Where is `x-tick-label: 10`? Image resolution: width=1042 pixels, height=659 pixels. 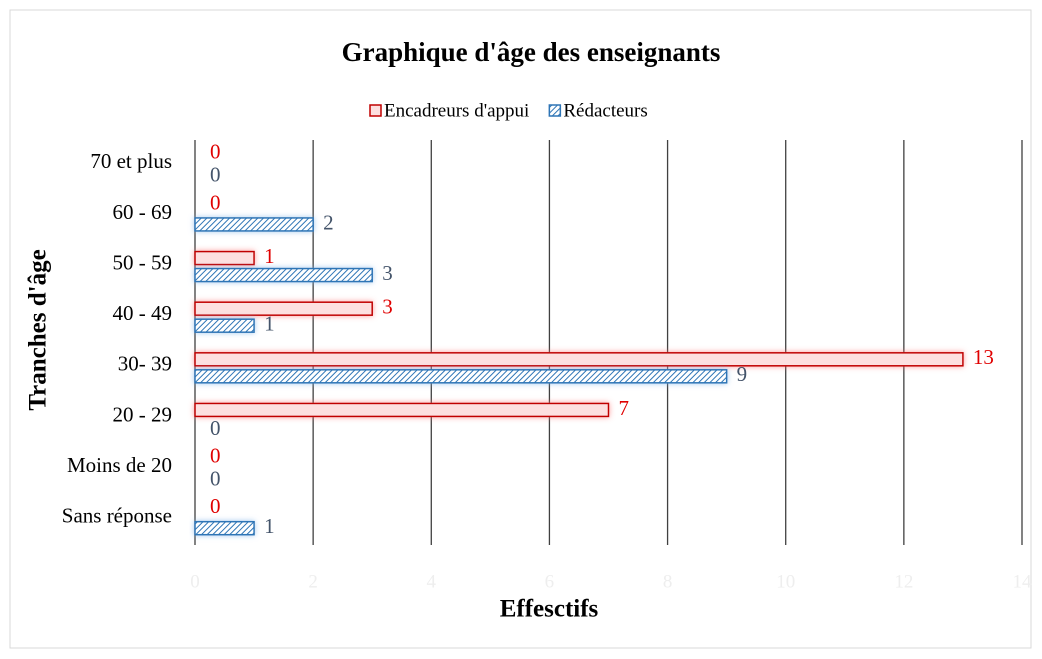 x-tick-label: 10 is located at coordinates (785, 581).